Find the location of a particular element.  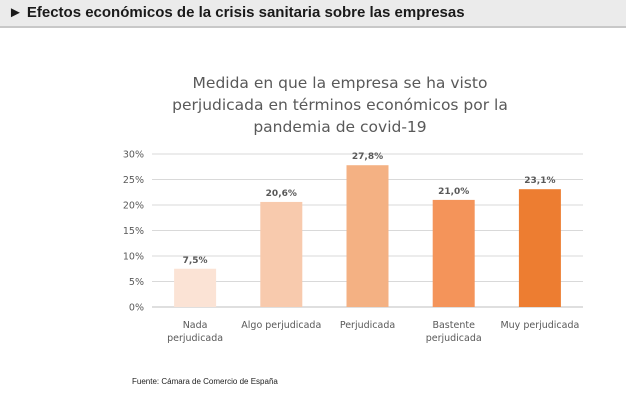

play-arrow-icon: ► is located at coordinates (15, 12).